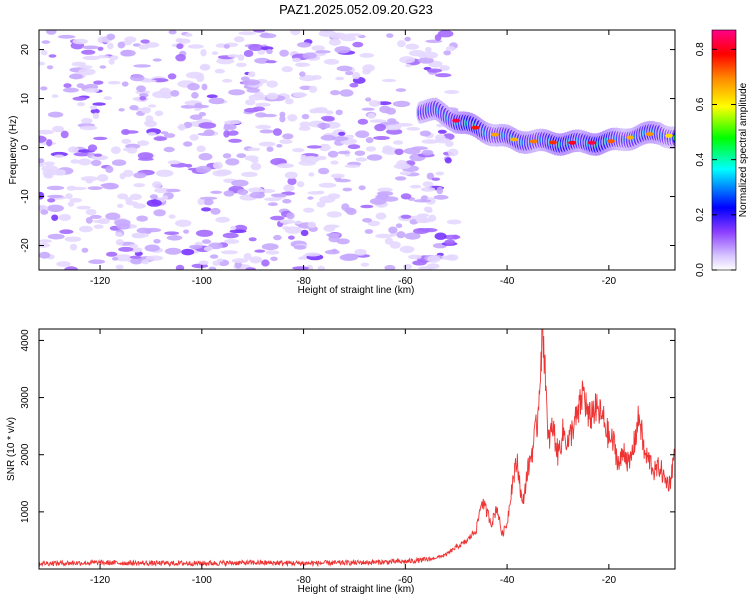 This screenshot has height=600, width=750. What do you see at coordinates (25, 245) in the screenshot?
I see `spectrogram-ytick-label: -20` at bounding box center [25, 245].